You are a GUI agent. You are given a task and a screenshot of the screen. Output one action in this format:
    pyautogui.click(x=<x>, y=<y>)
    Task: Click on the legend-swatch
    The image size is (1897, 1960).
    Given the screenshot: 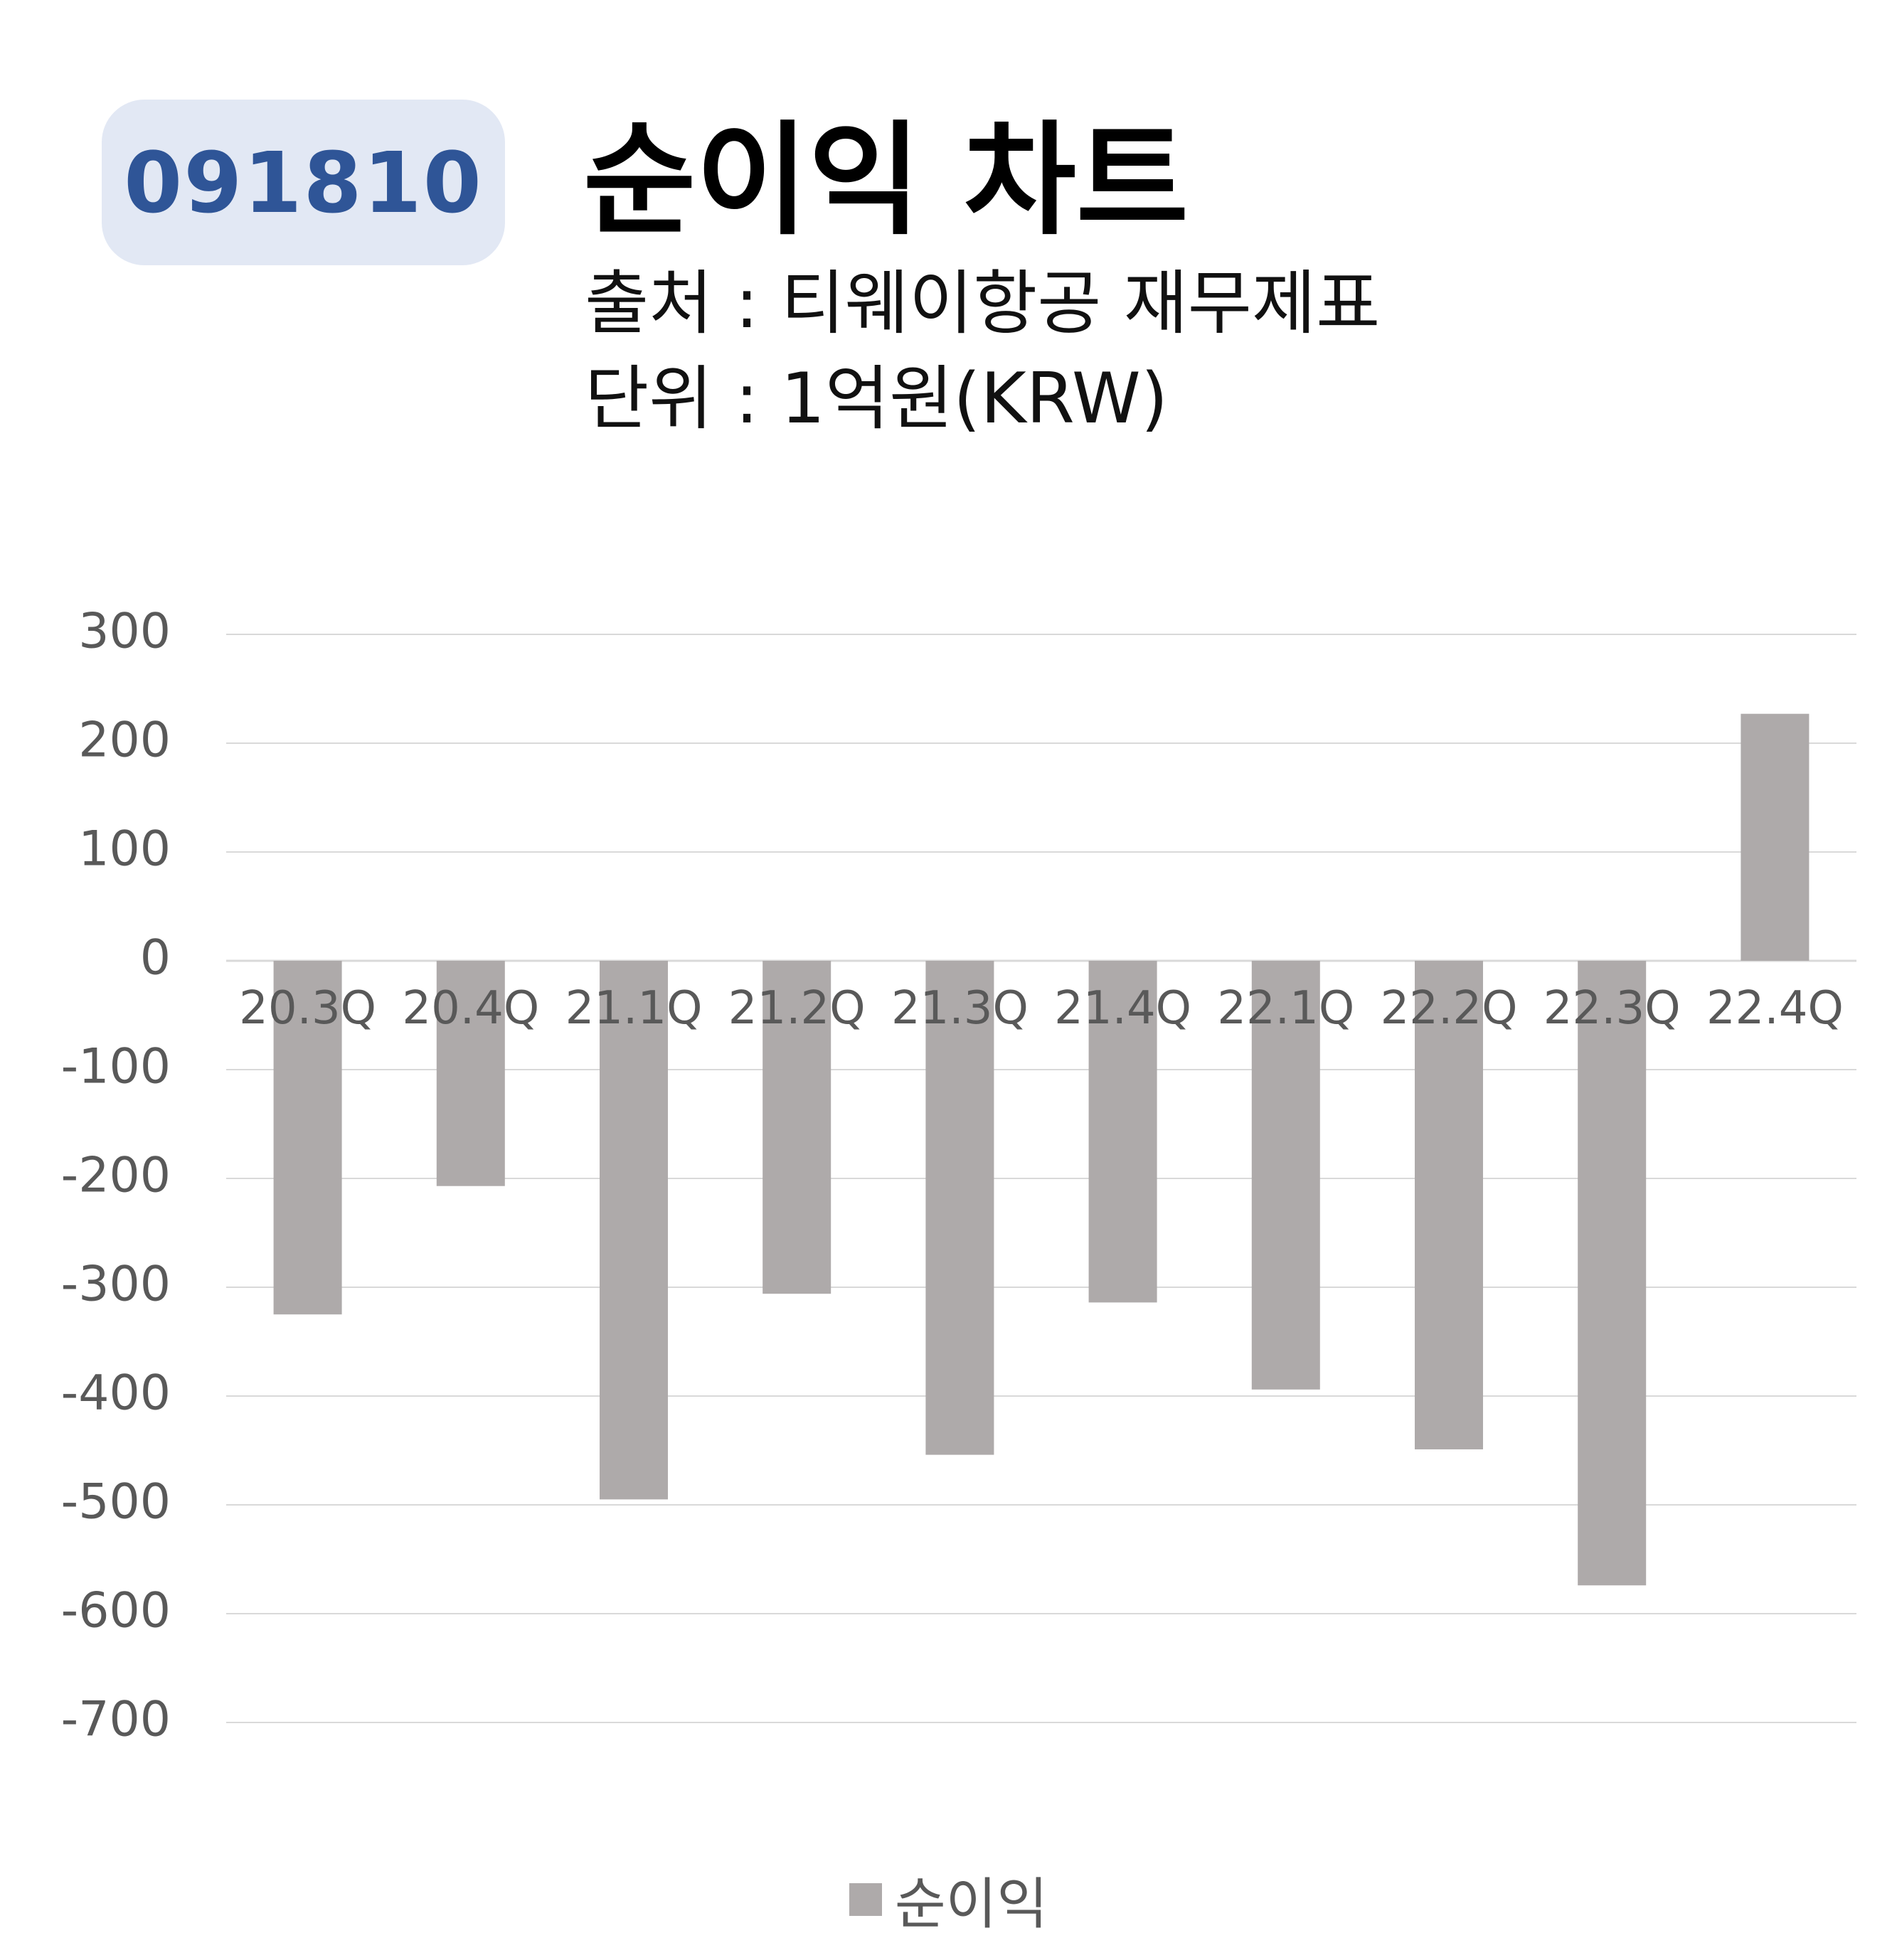 What is the action you would take?
    pyautogui.click(x=865, y=1899)
    